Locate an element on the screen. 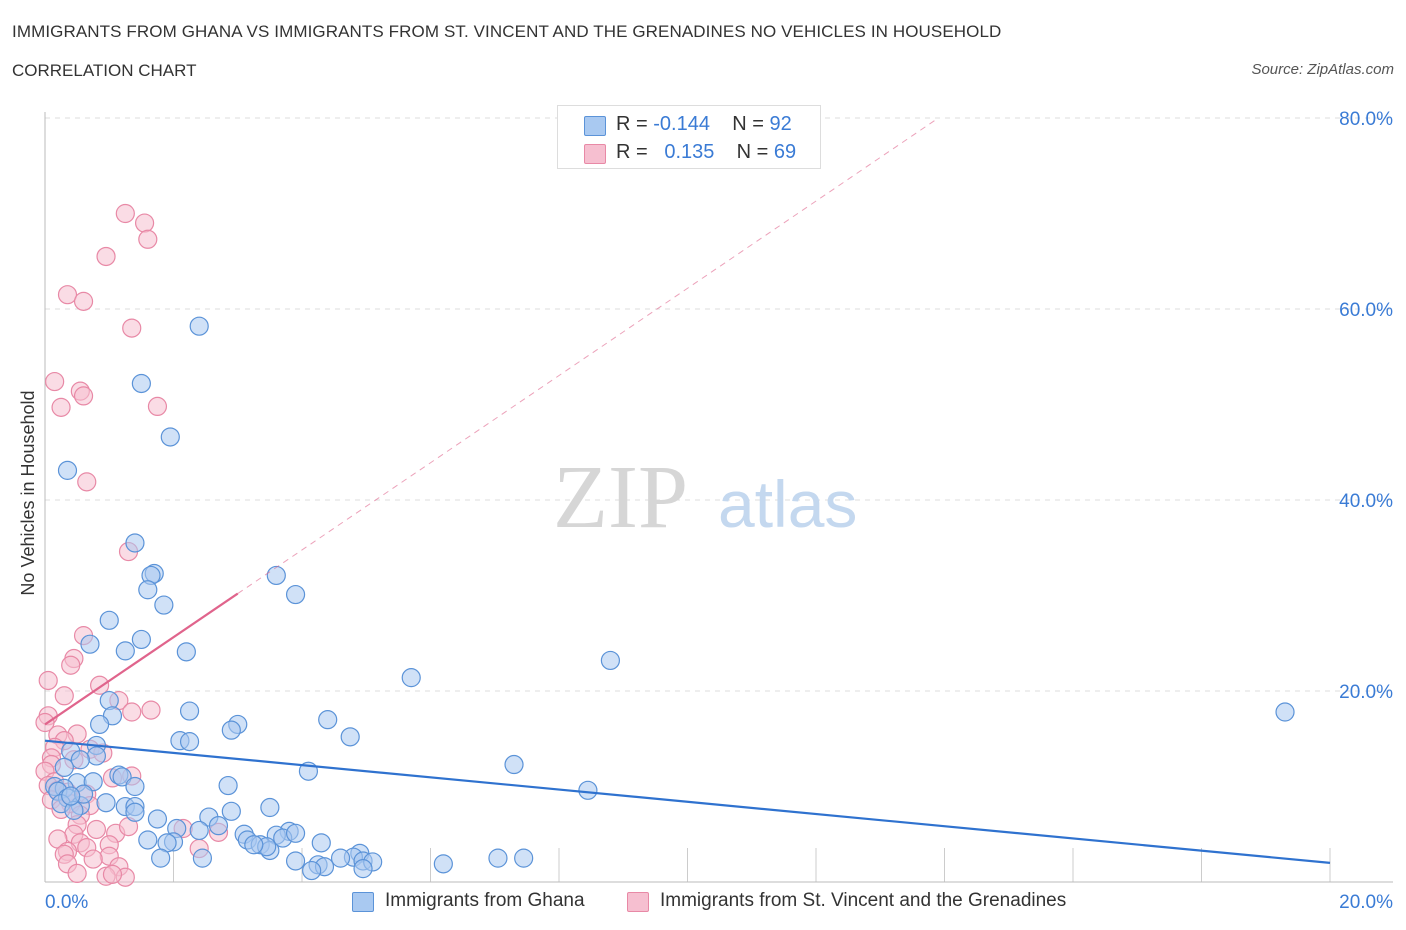 Image resolution: width=1406 pixels, height=930 pixels. trend-line-svg is located at coordinates (141, 659).